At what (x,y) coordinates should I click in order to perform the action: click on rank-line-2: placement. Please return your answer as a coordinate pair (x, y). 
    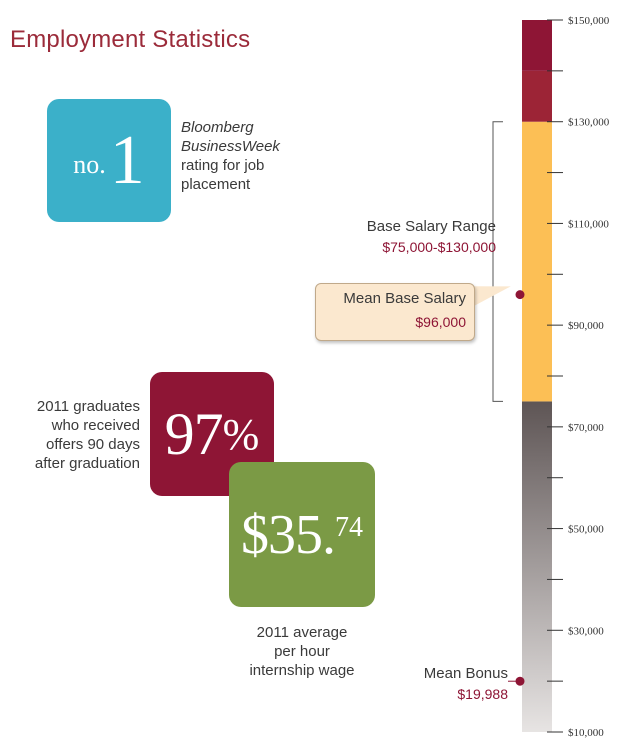
    Looking at the image, I should click on (216, 184).